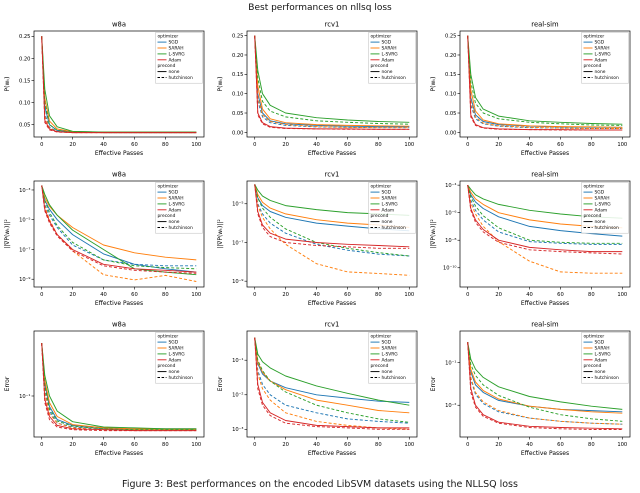 This screenshot has width=640, height=493. What do you see at coordinates (7, 383) in the screenshot?
I see `svg-text: Error` at bounding box center [7, 383].